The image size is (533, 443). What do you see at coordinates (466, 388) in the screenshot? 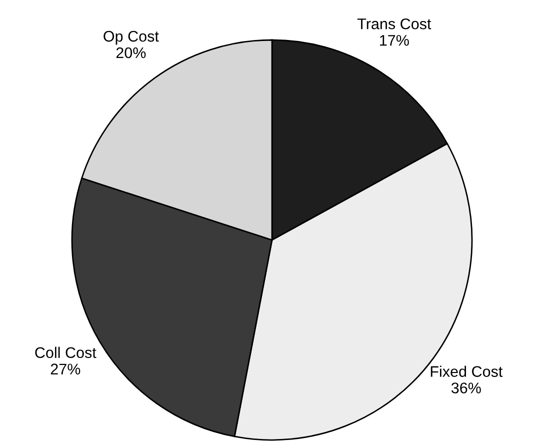
I see `data-label: 36%` at bounding box center [466, 388].